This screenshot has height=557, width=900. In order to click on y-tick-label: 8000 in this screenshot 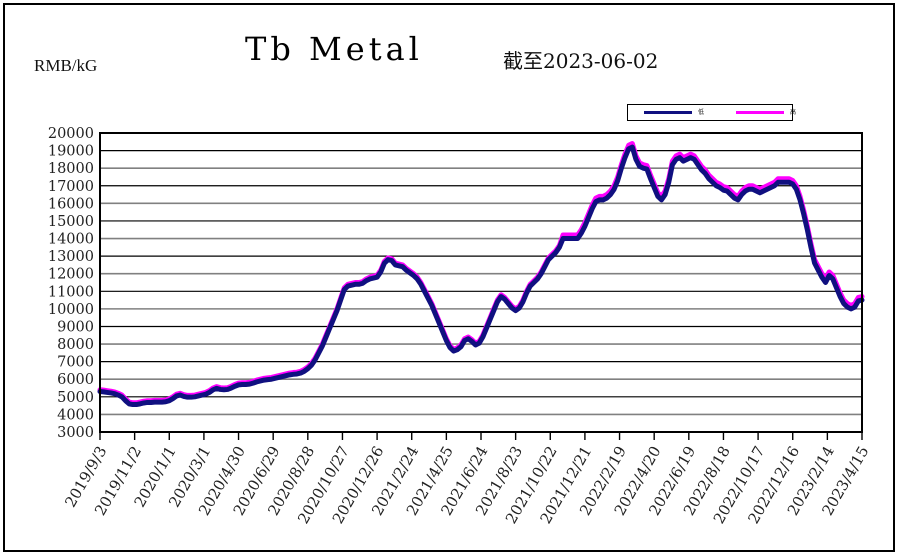, I will do `click(75, 345)`.